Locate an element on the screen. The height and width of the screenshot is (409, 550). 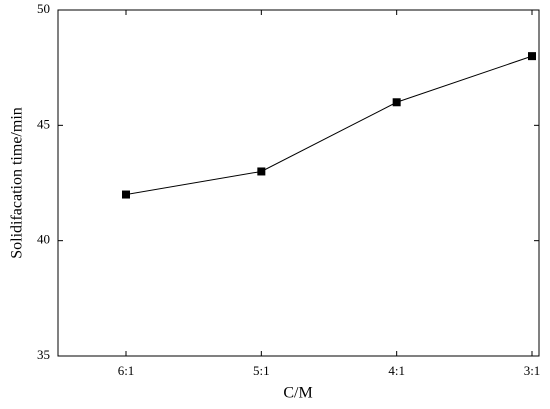
y-tick-label: 40 is located at coordinates (43, 239).